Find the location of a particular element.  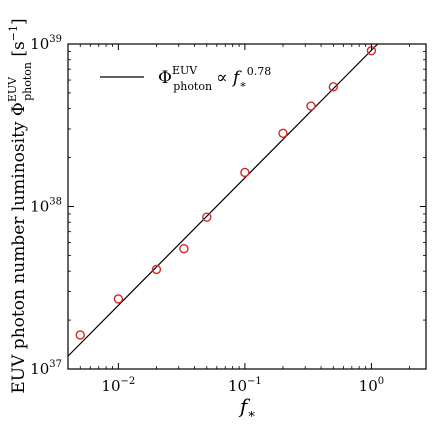

x-tick-label: 10⁻² is located at coordinates (118, 385).